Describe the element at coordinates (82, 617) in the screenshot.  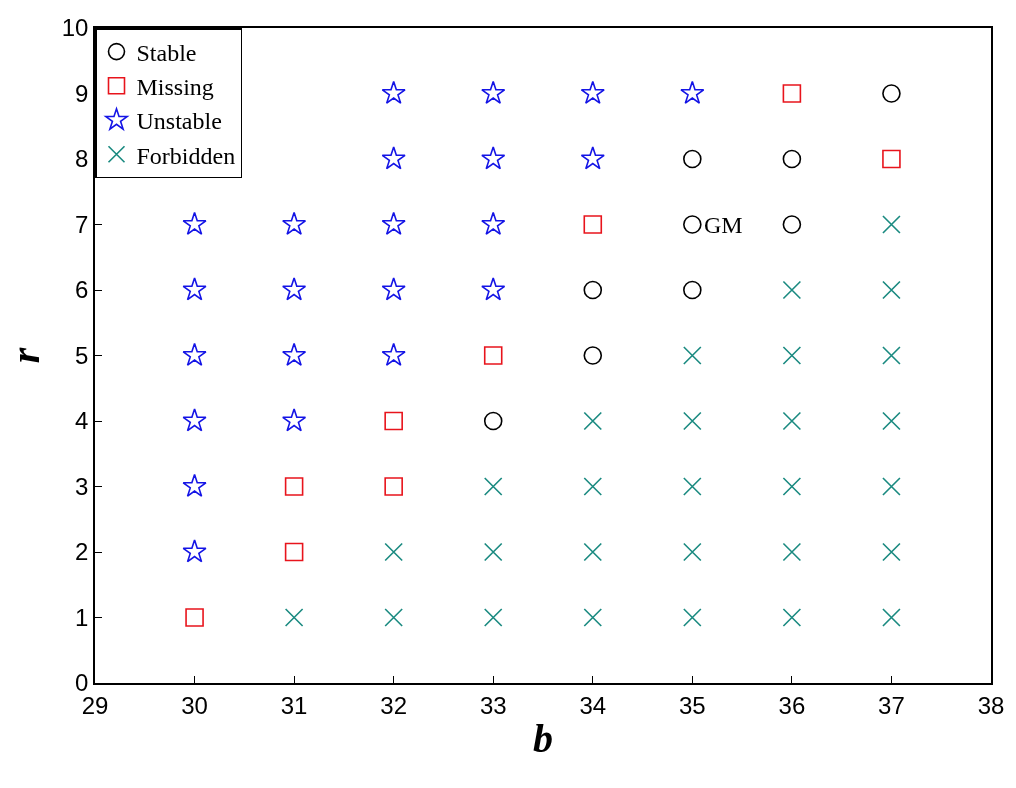
I see `y-tick-label: 1` at that location.